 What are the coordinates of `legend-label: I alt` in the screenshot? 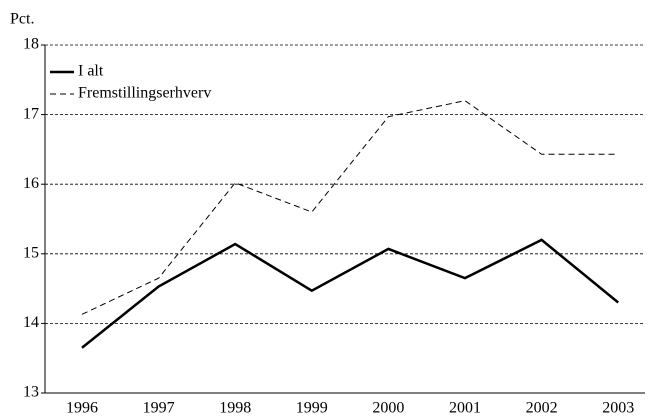 It's located at (91, 71).